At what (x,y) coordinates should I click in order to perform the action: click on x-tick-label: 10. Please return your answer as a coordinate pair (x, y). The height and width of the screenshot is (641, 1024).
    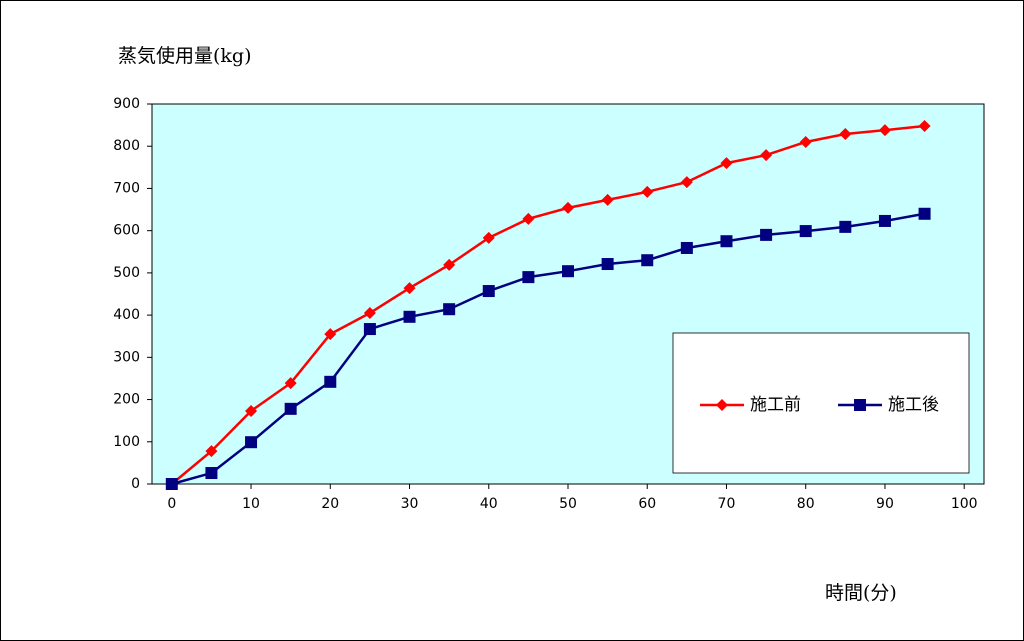
    Looking at the image, I should click on (251, 504).